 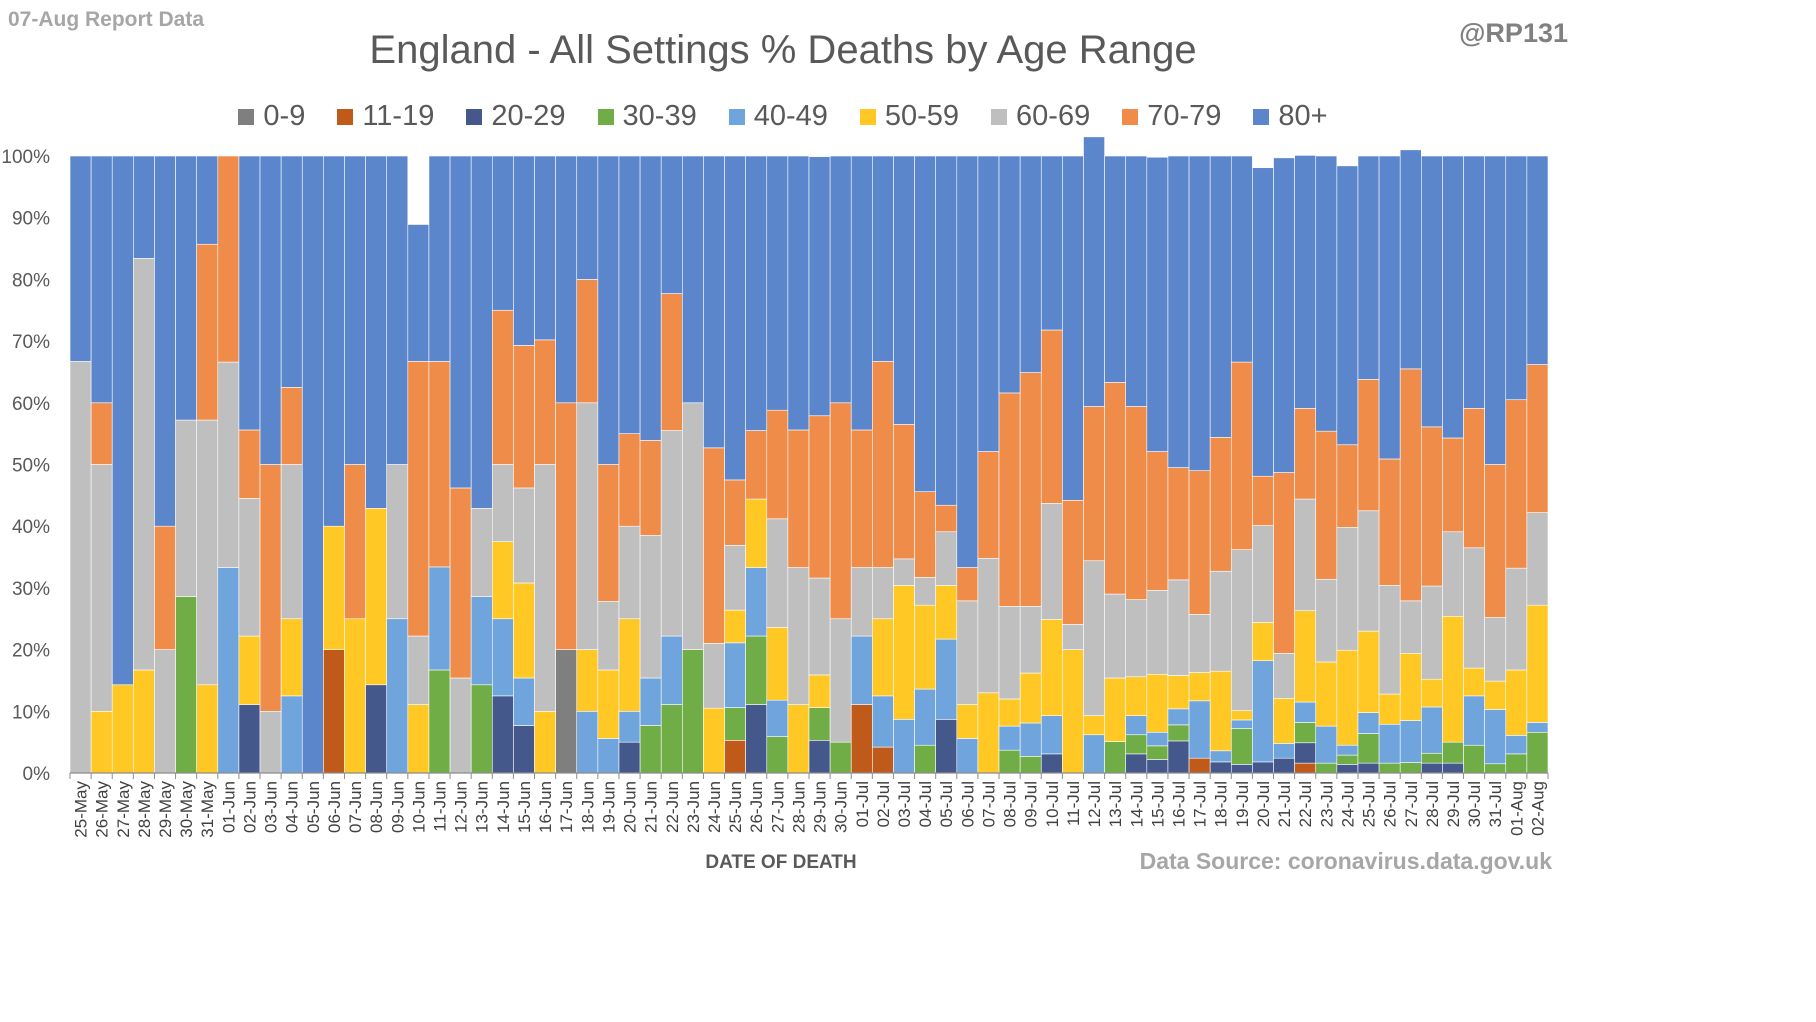 What do you see at coordinates (1094, 804) in the screenshot?
I see `x-tick-label: 12-Jul` at bounding box center [1094, 804].